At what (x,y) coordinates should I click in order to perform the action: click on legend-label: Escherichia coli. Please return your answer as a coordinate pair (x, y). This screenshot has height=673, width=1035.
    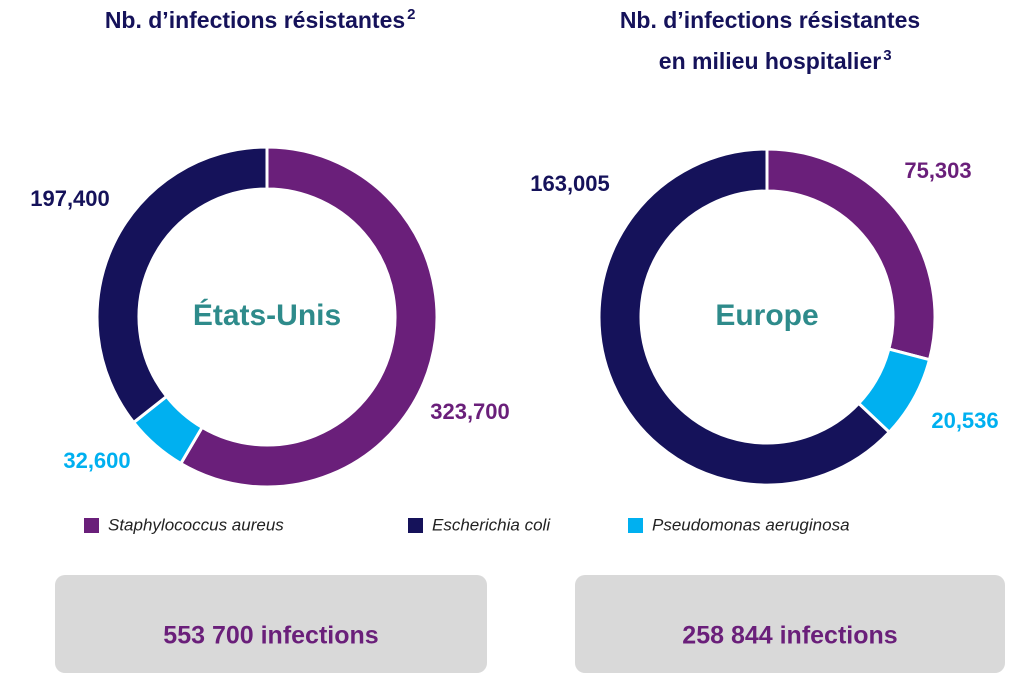
    Looking at the image, I should click on (491, 524).